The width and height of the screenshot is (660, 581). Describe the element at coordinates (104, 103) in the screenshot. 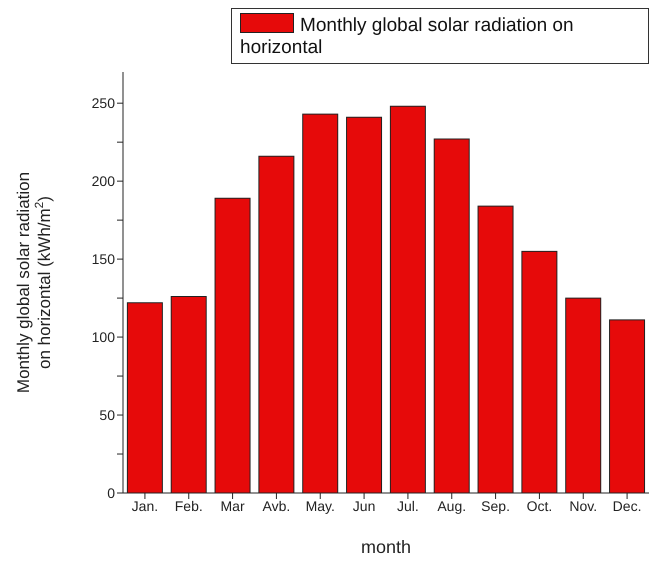

I see `y-tick-label: 250` at that location.